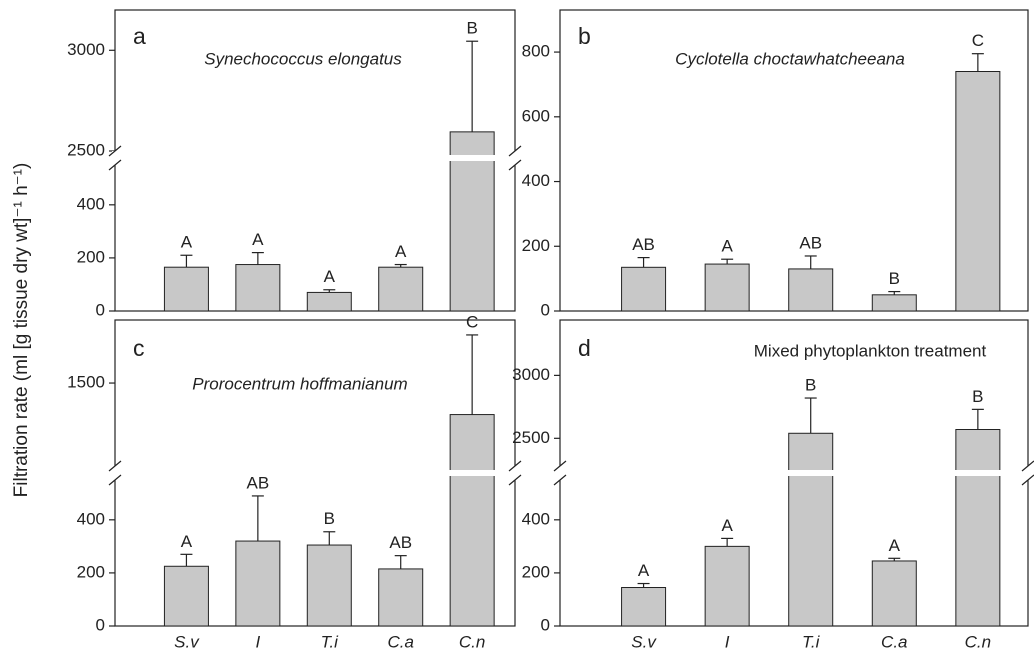  What do you see at coordinates (870, 350) in the screenshot?
I see `panel-title: Mixed phytoplankton treatment` at bounding box center [870, 350].